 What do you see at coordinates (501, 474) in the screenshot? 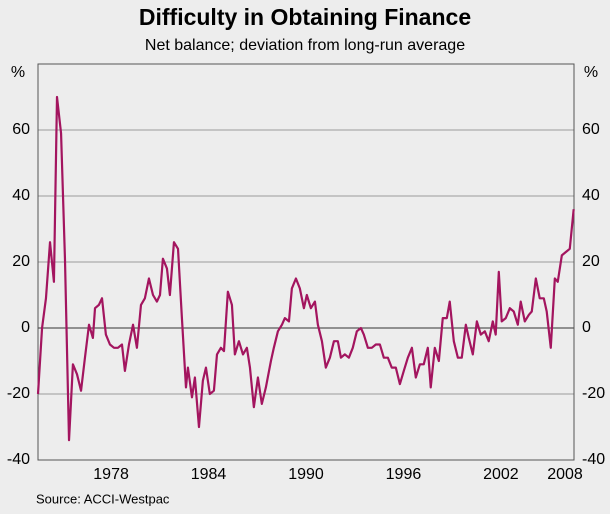
I see `x-tick-label: 2002` at bounding box center [501, 474].